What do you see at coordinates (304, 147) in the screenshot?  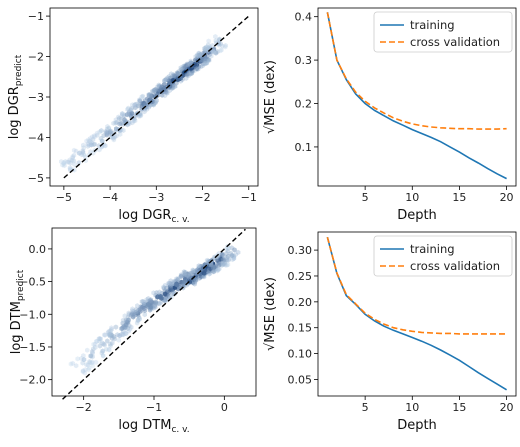 I see `y-tick-label: 0.1` at bounding box center [304, 147].